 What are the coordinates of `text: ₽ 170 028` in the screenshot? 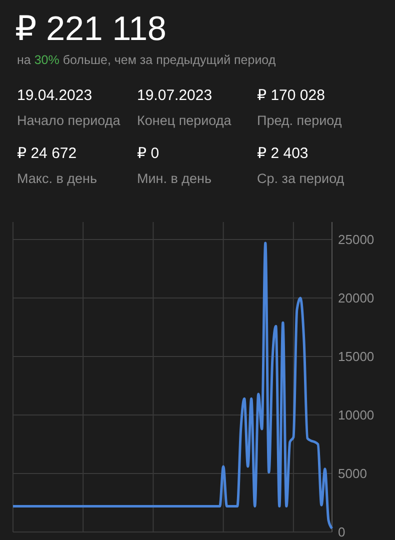 It's located at (291, 95).